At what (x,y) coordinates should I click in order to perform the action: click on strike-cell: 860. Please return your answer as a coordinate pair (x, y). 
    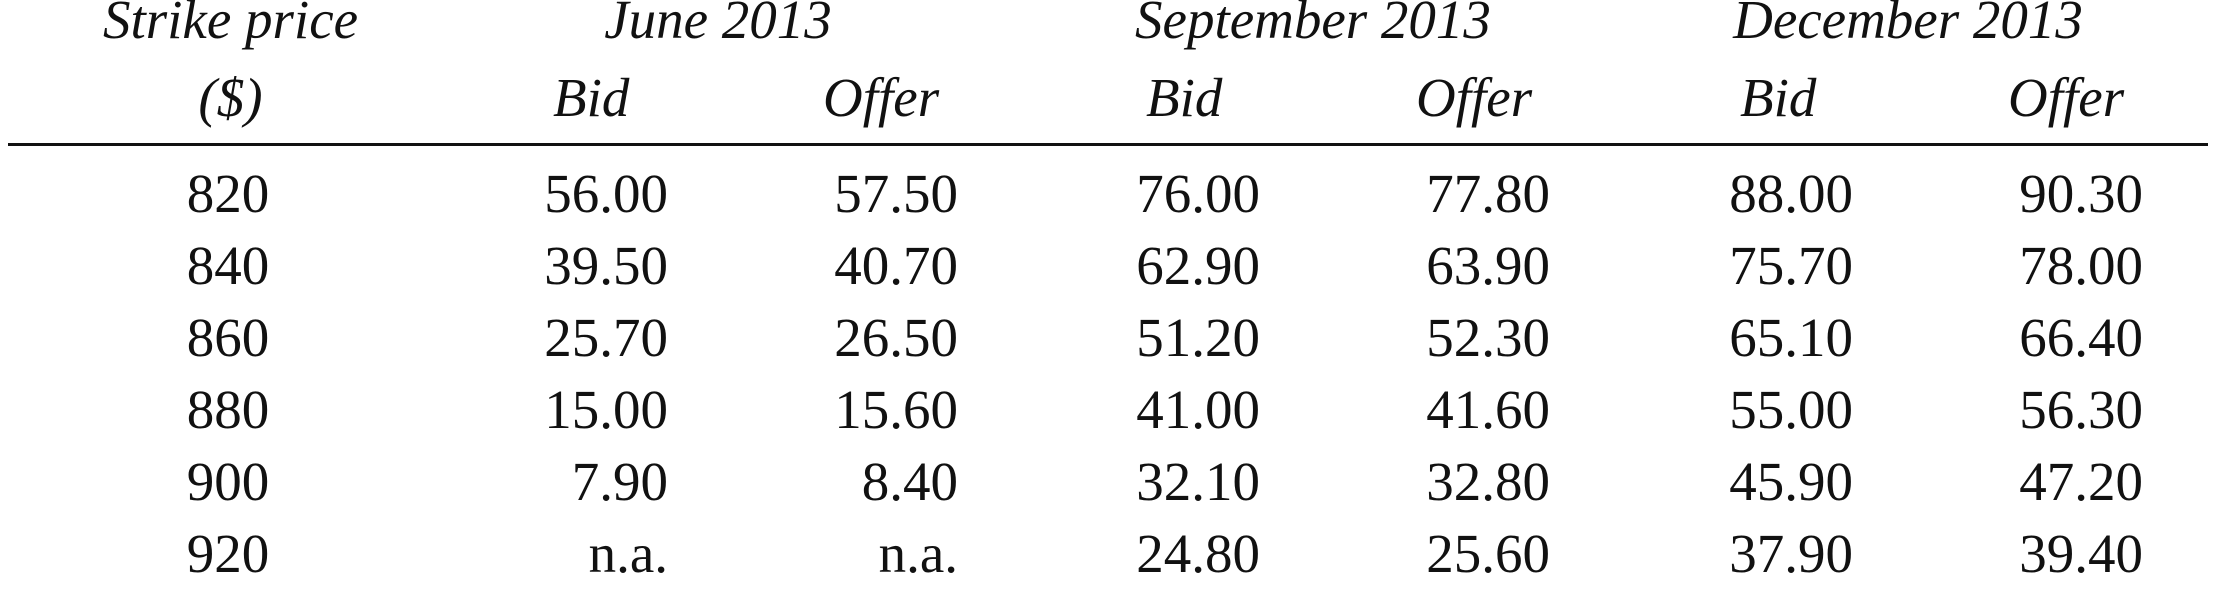
    Looking at the image, I should click on (228, 337).